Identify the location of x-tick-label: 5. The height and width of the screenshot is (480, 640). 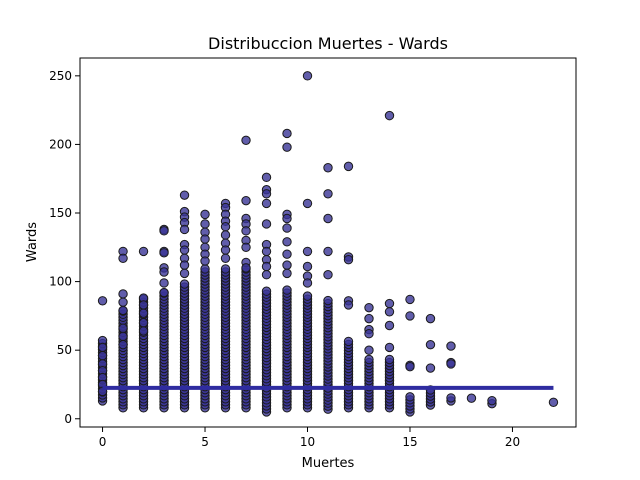
(205, 442).